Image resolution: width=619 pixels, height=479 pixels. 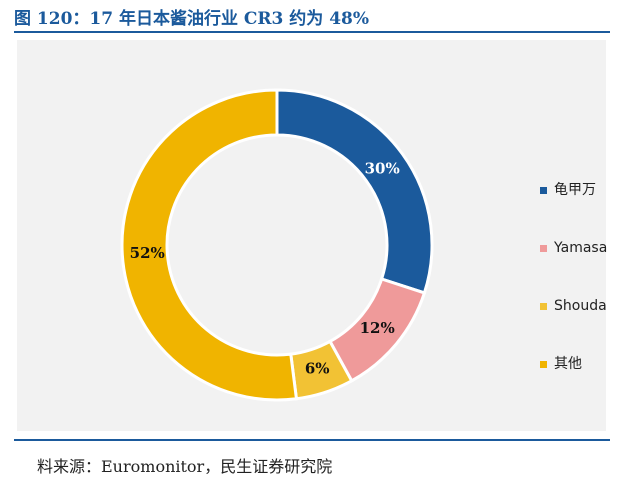 What do you see at coordinates (192, 19) in the screenshot?
I see `figure-title: 图 120：17 年日本酱油行业 CR3 约为 48%` at bounding box center [192, 19].